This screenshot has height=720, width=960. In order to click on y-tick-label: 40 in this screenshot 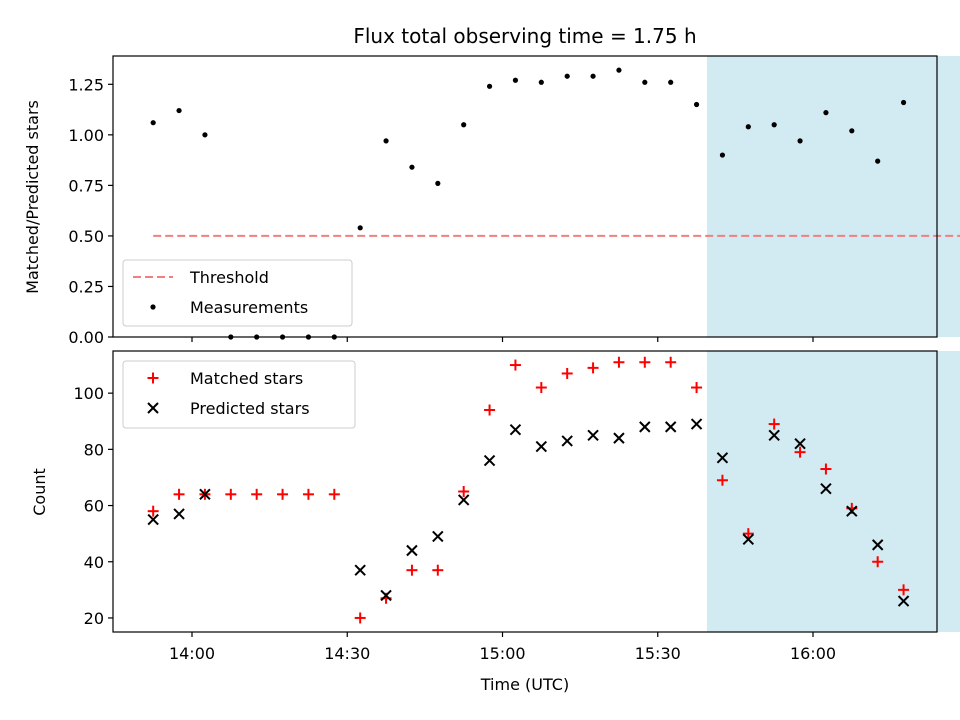, I will do `click(94, 562)`.